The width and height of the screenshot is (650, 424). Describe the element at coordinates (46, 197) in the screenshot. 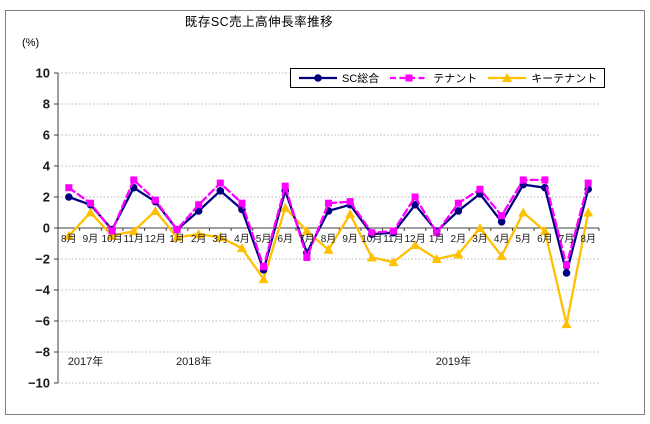

I see `y-tick-label: 2` at that location.